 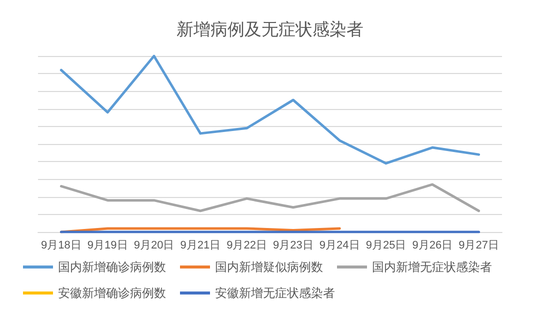 I want to click on legend-label: 国内新增无症状感染者, so click(x=432, y=267).